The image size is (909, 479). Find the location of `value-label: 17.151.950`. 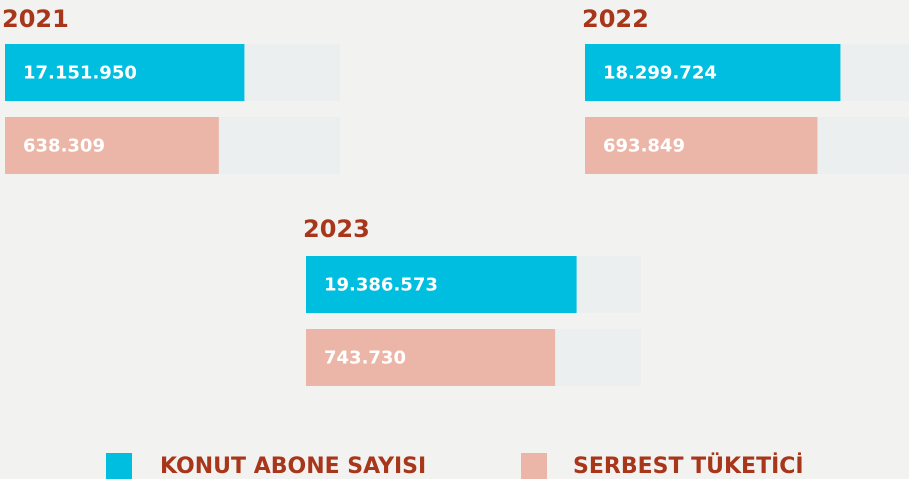

value-label: 17.151.950 is located at coordinates (80, 73).